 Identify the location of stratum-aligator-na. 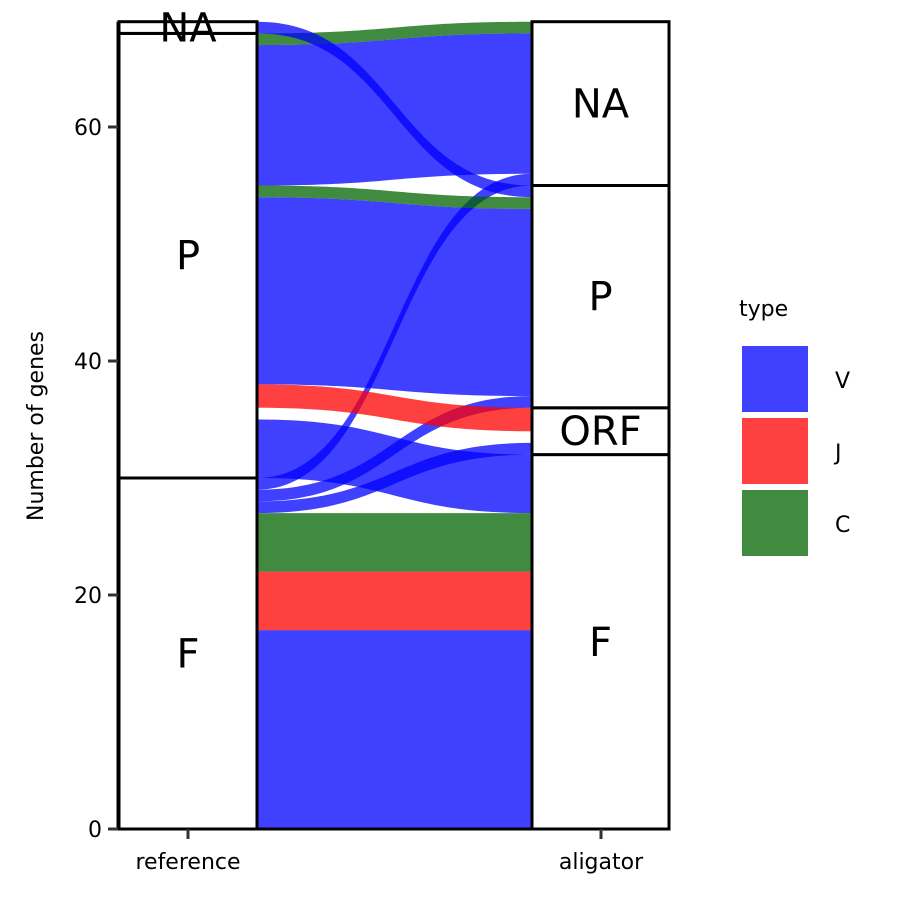
(600, 104).